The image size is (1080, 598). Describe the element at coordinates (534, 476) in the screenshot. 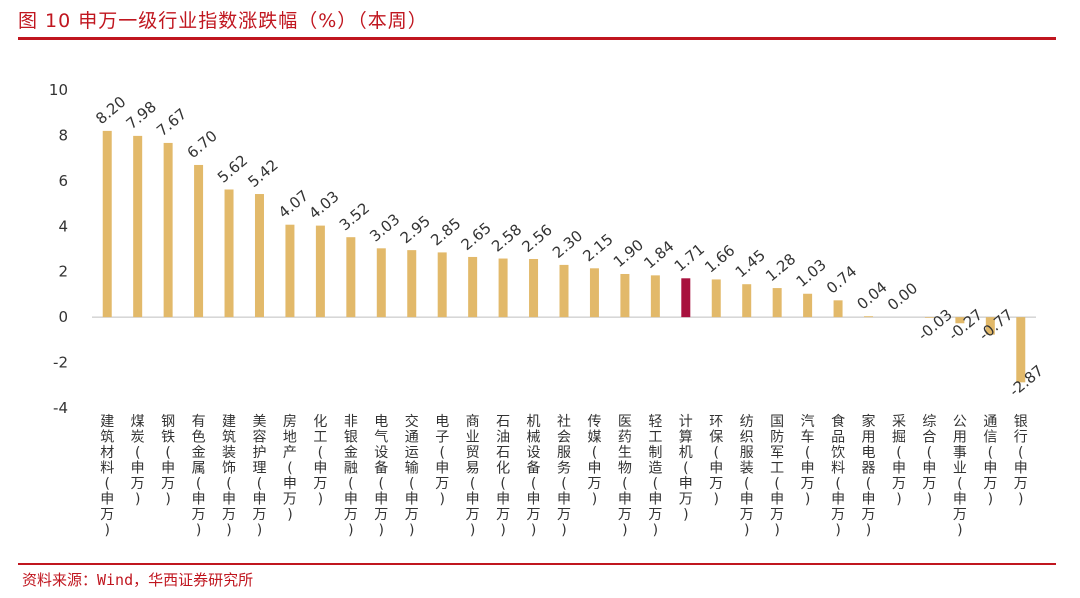

I see `category-label: 机械设备(申万)` at that location.